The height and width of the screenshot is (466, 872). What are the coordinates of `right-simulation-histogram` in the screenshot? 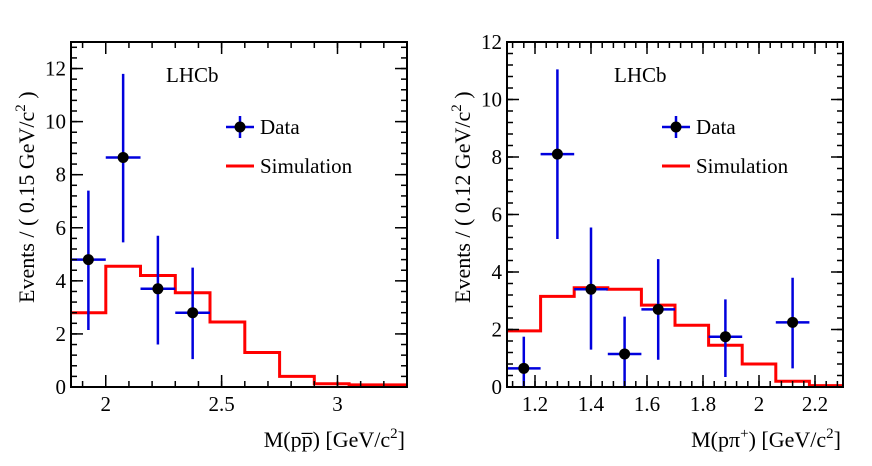 It's located at (675, 337).